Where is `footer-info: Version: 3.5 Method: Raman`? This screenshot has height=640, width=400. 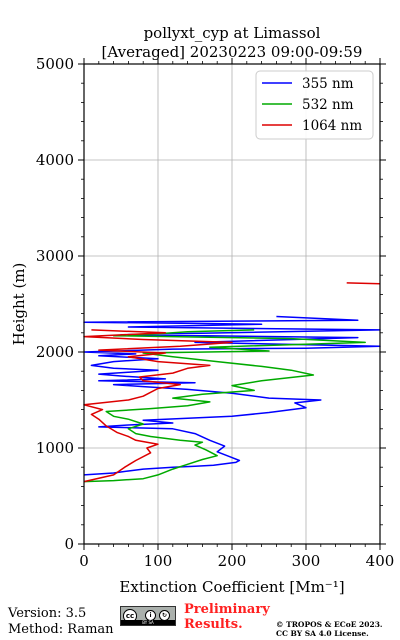 footer-info: Version: 3.5 Method: Raman is located at coordinates (61, 622).